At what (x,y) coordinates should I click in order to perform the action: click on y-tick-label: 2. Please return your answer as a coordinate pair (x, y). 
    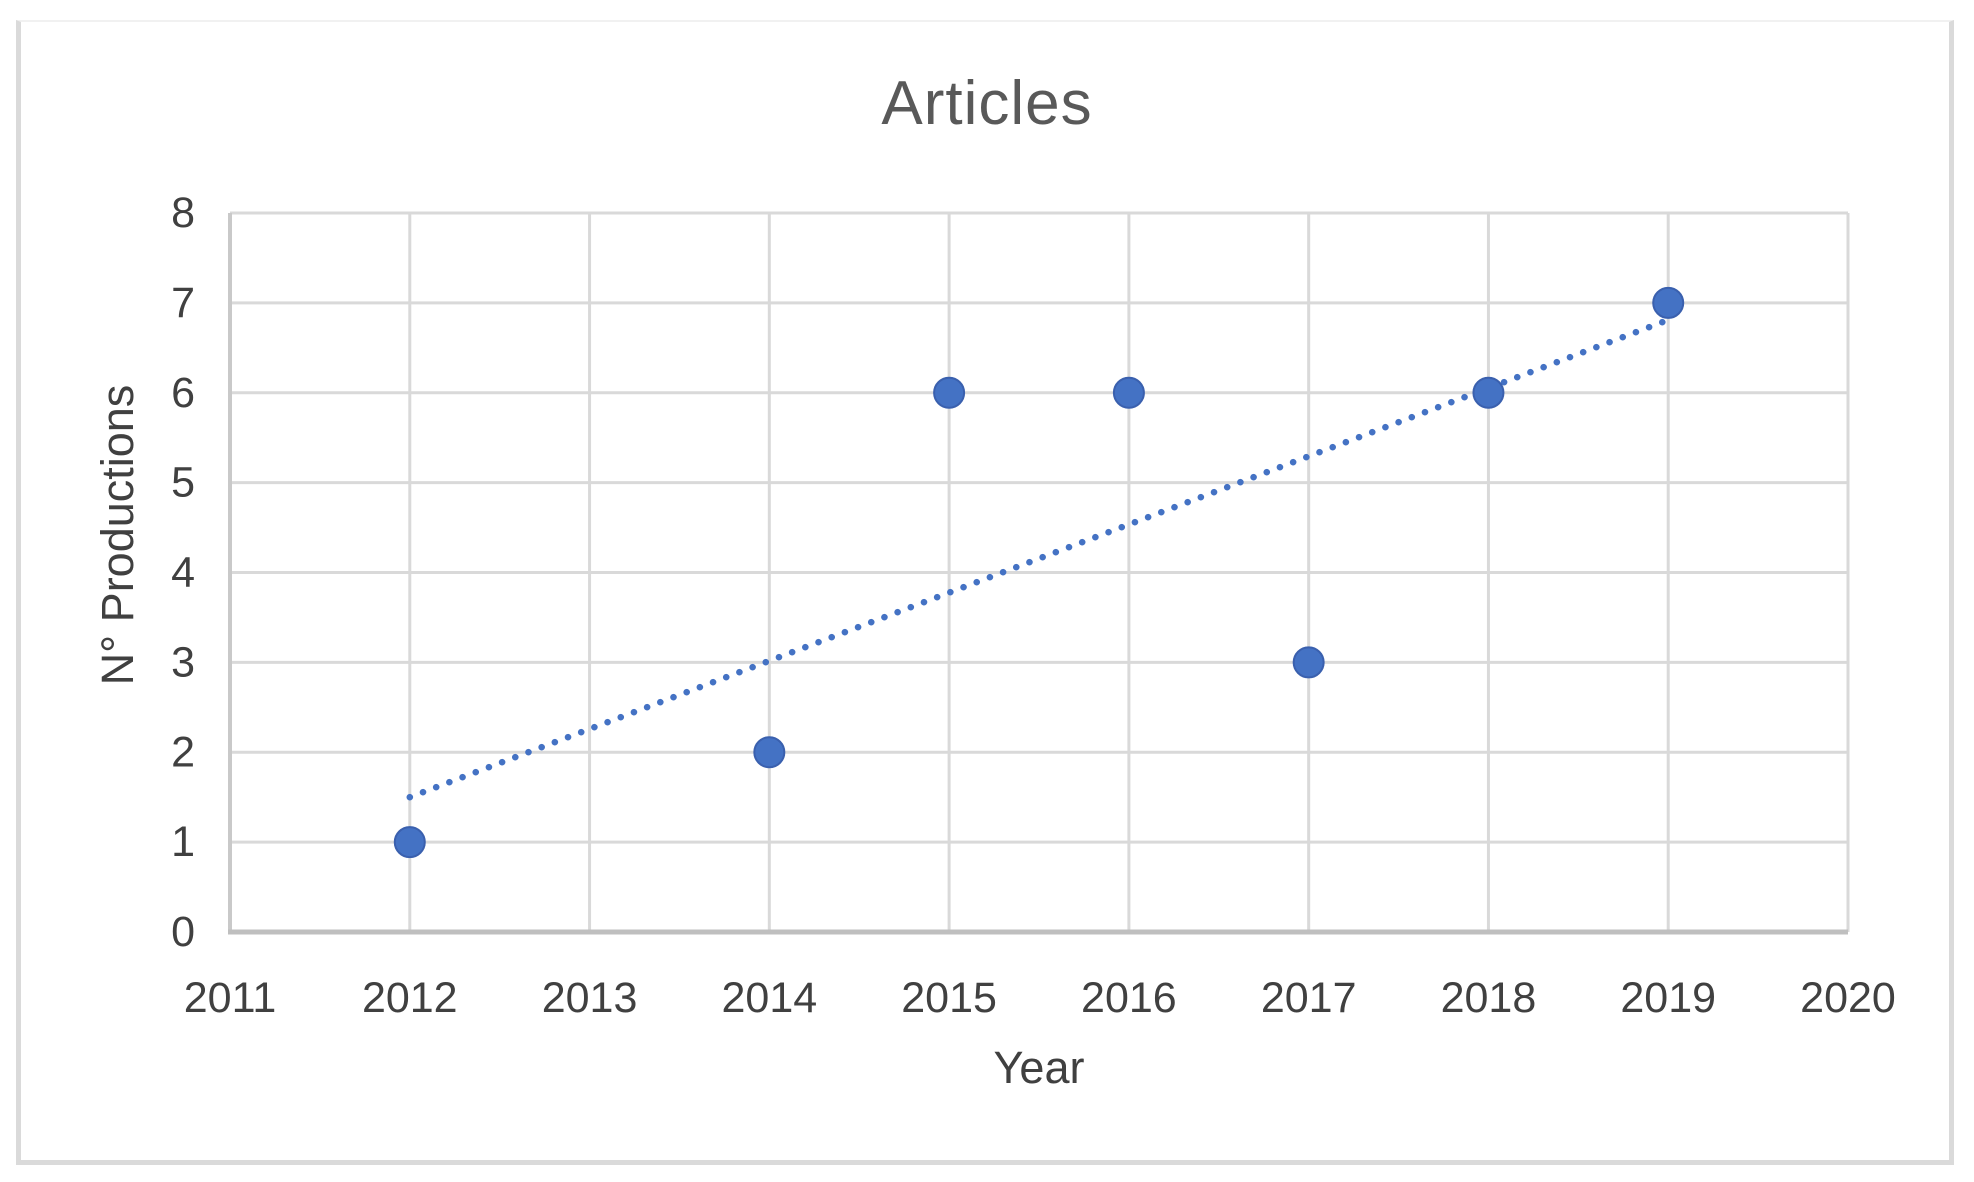
    Looking at the image, I should click on (183, 752).